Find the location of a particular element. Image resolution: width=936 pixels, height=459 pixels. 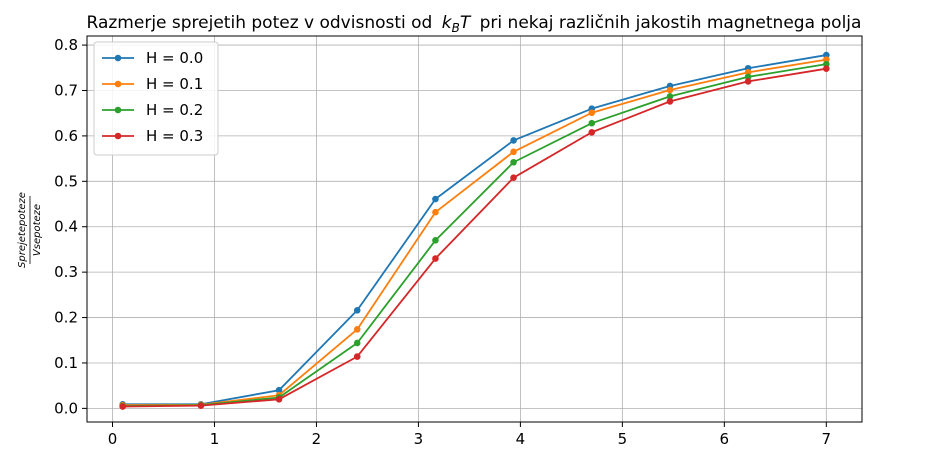

y-tick-label: 0.0 is located at coordinates (66, 408).